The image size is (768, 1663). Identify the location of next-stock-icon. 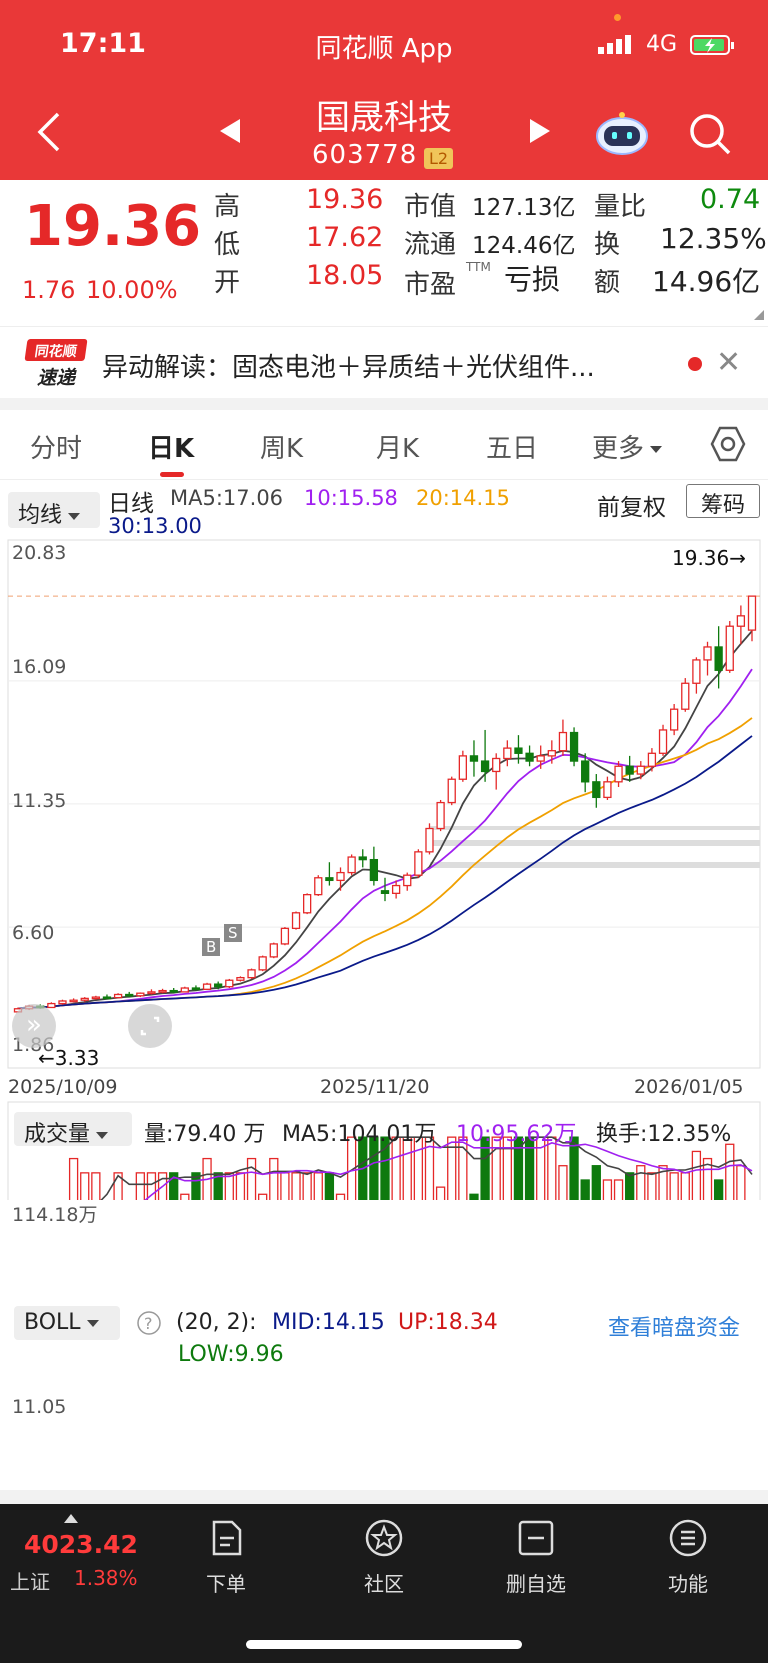
(540, 131).